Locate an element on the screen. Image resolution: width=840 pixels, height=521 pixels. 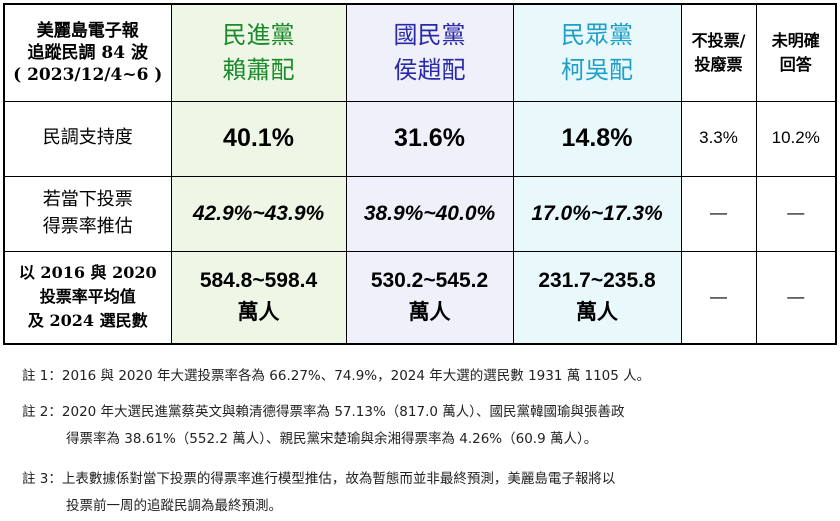
value-cell: 38.9%~40.0% is located at coordinates (429, 213).